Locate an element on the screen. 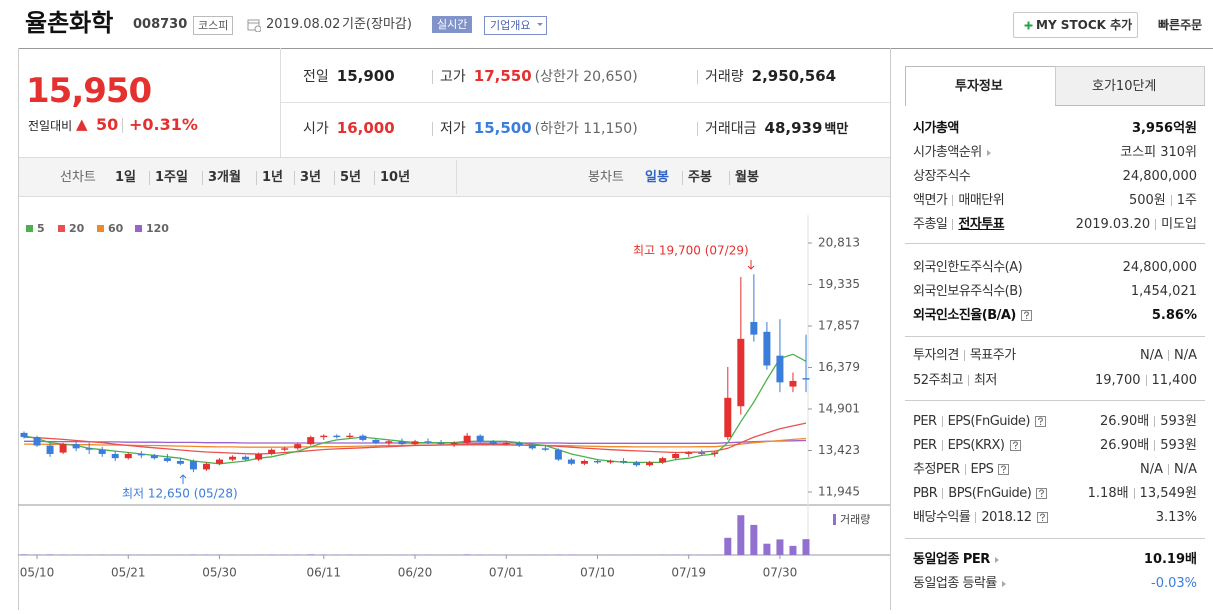 The height and width of the screenshot is (614, 1213). value-part: 2019.03.20 is located at coordinates (1113, 224).